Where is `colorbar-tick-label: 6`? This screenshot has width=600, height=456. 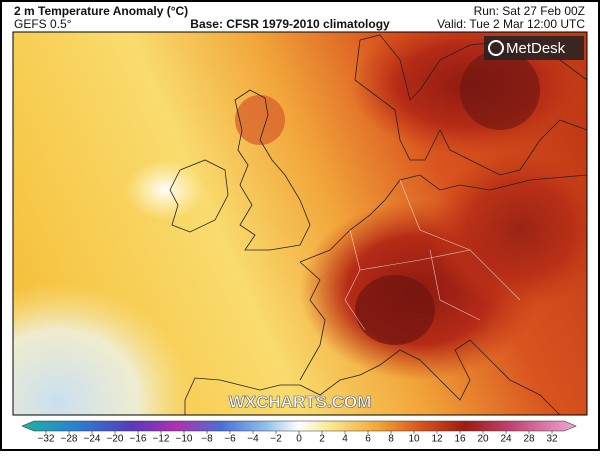
colorbar-tick-label: 6 is located at coordinates (368, 439).